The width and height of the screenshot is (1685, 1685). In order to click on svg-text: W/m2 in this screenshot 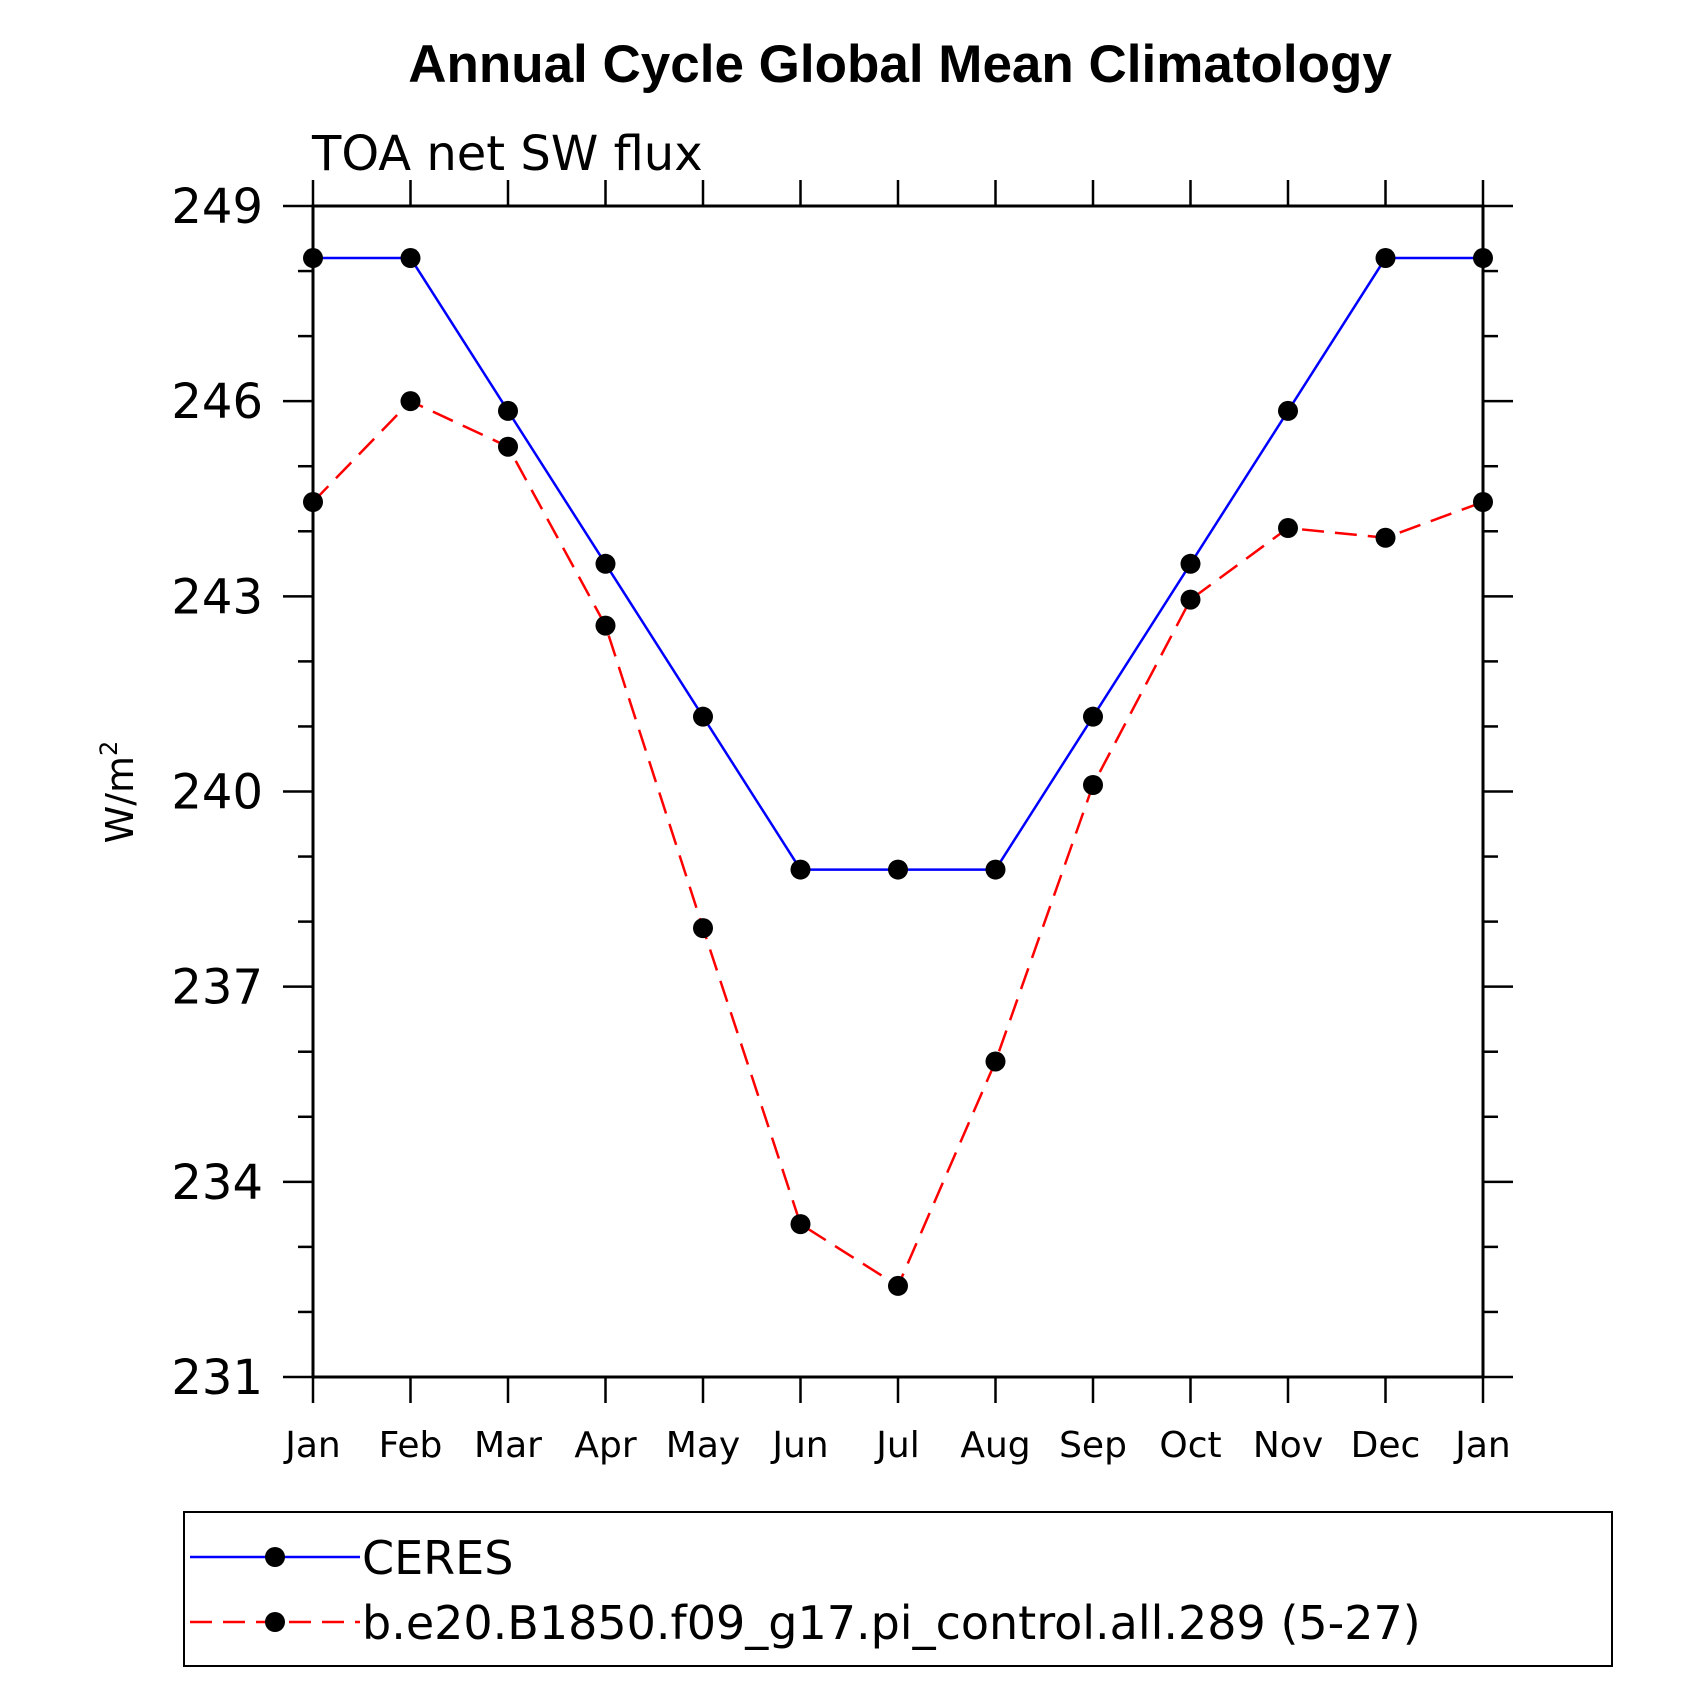, I will do `click(118, 792)`.